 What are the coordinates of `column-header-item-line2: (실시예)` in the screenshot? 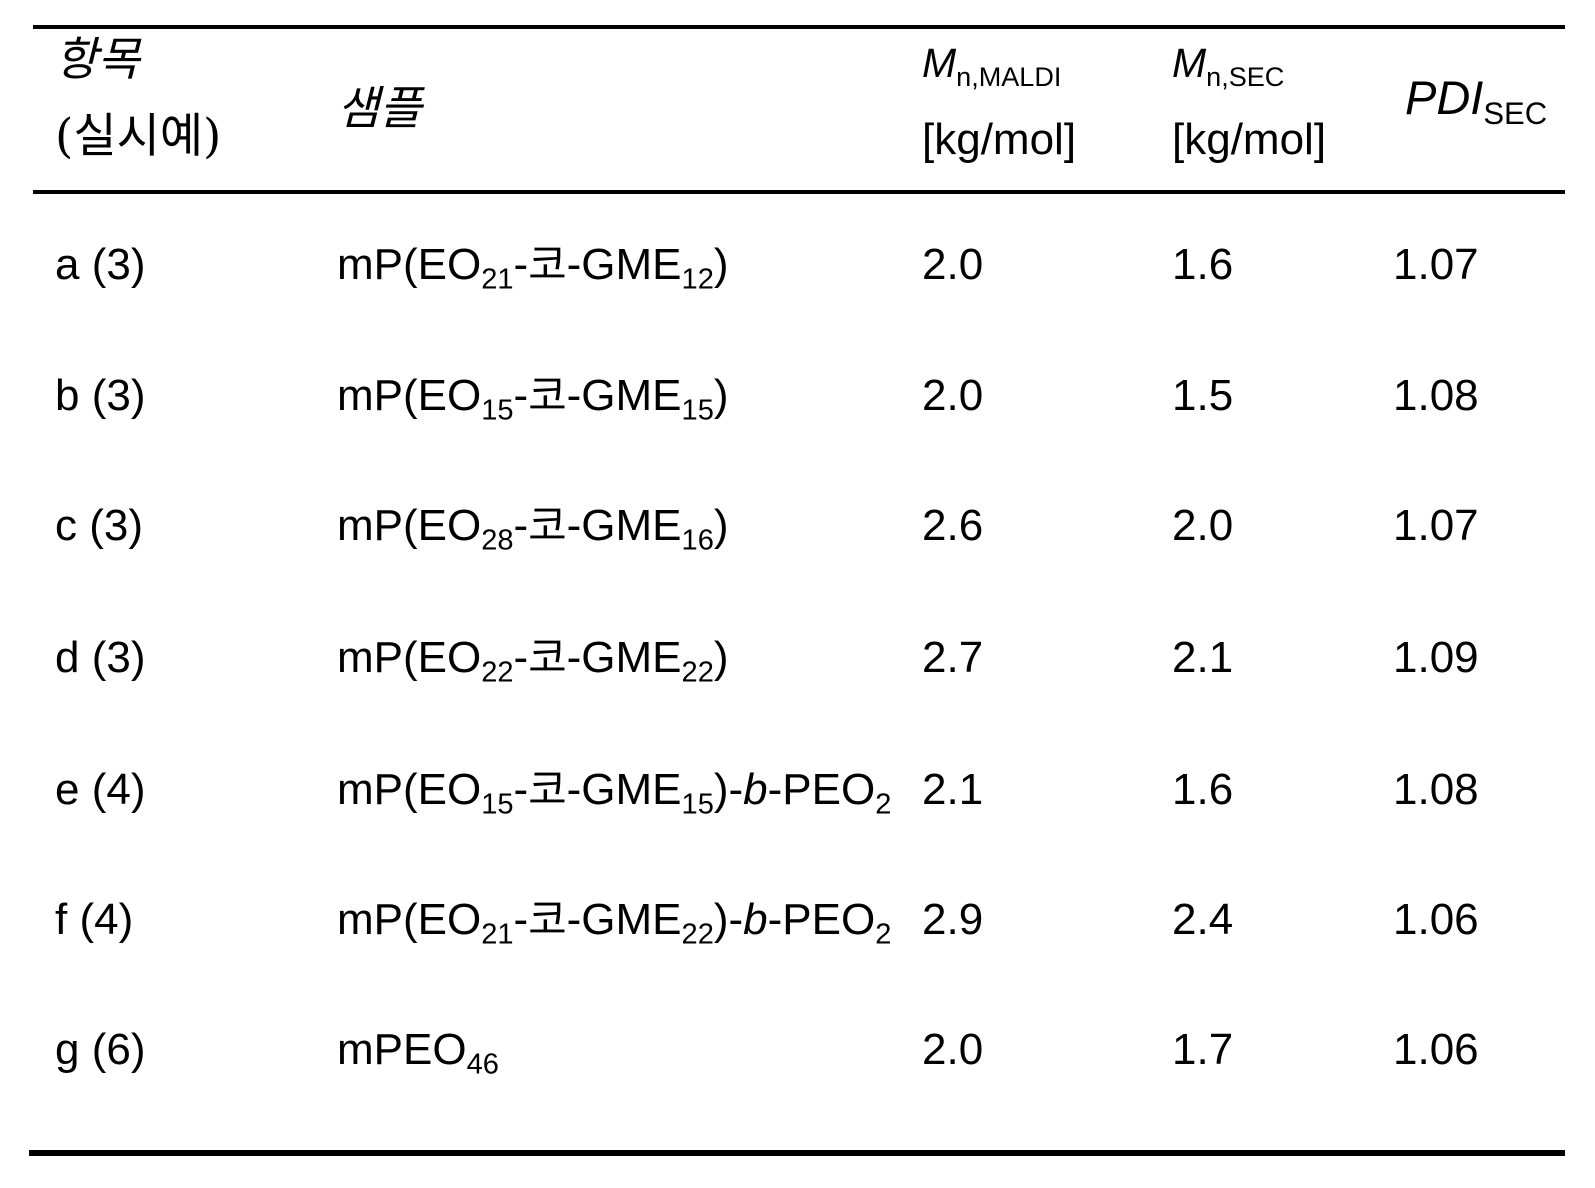 It's located at (138, 136).